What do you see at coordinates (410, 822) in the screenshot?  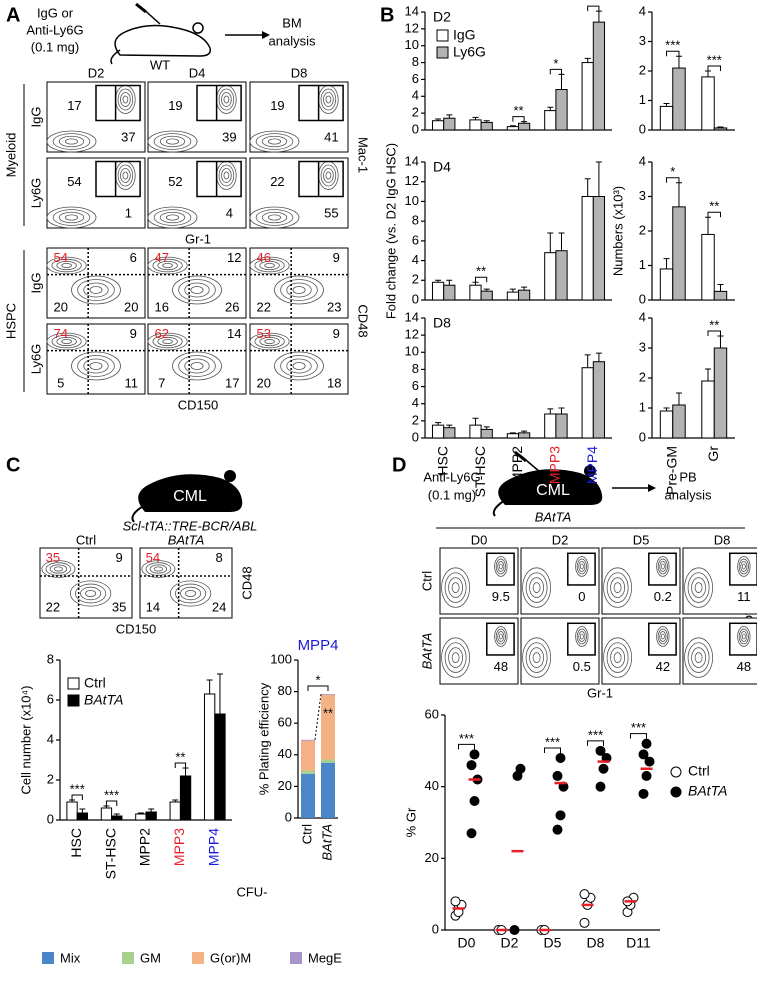 I see `axis-label: % Gr` at bounding box center [410, 822].